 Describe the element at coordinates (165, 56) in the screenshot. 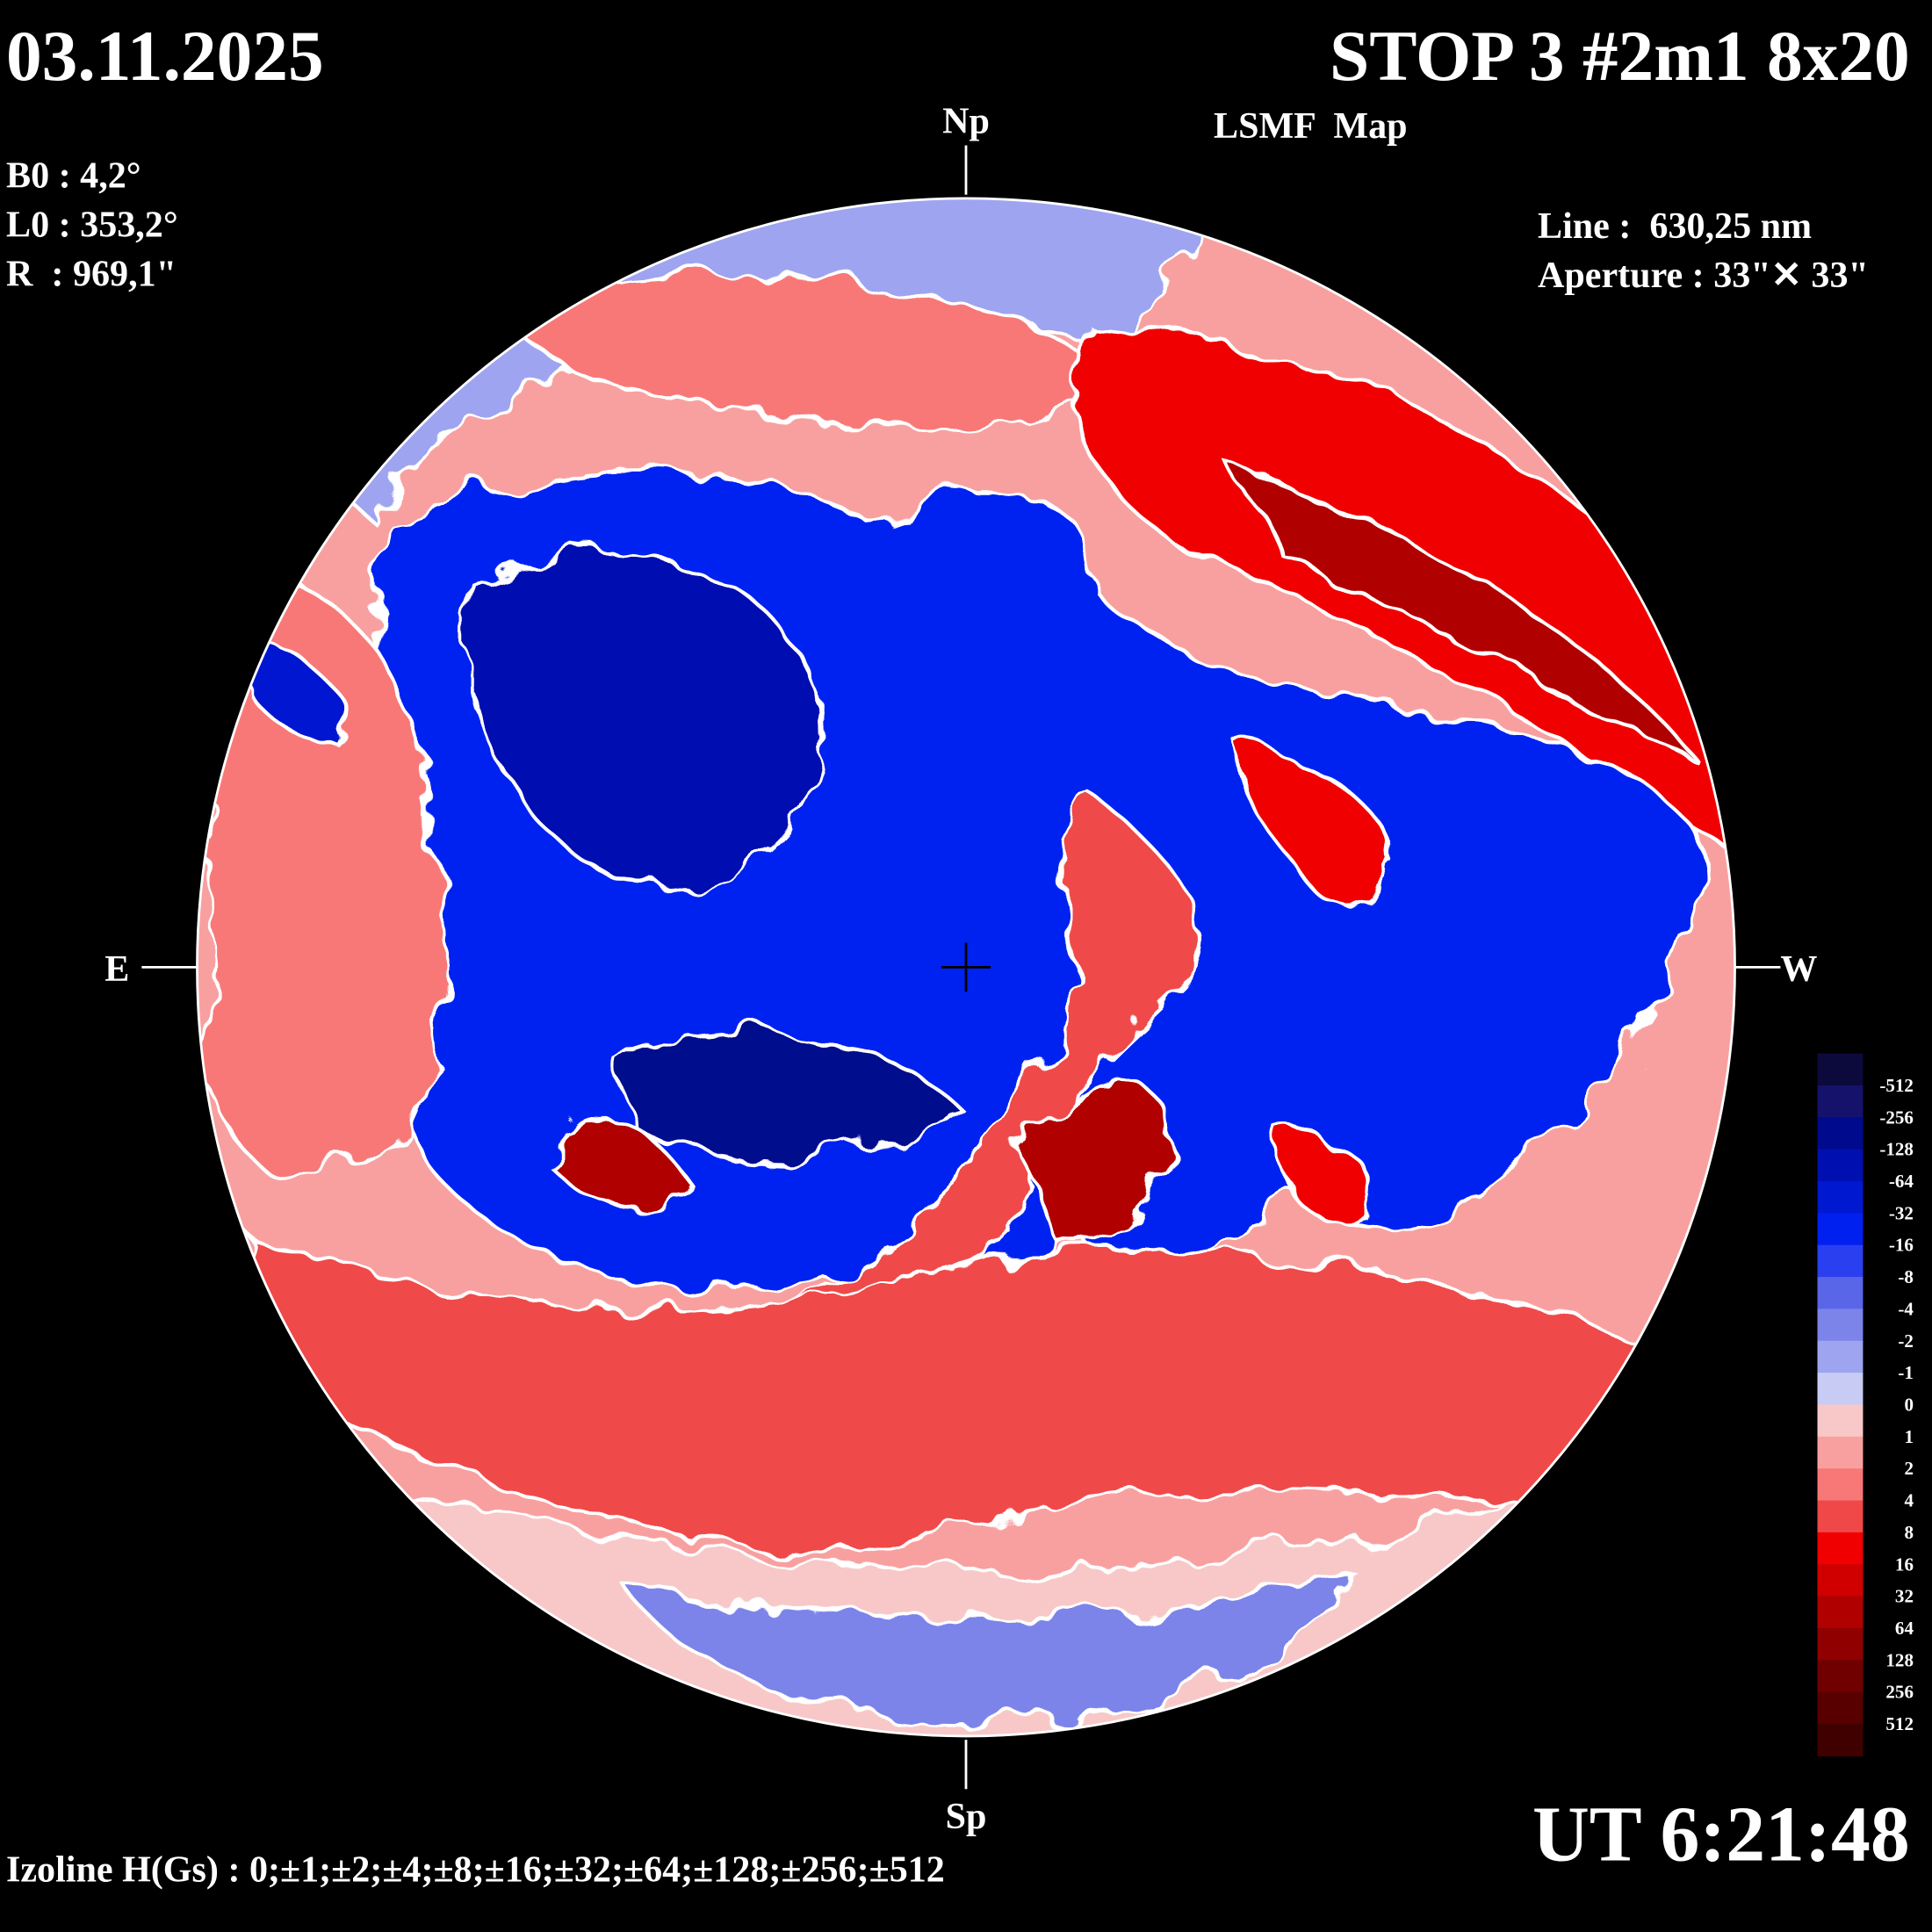

I see `date: 03.11.2025` at that location.